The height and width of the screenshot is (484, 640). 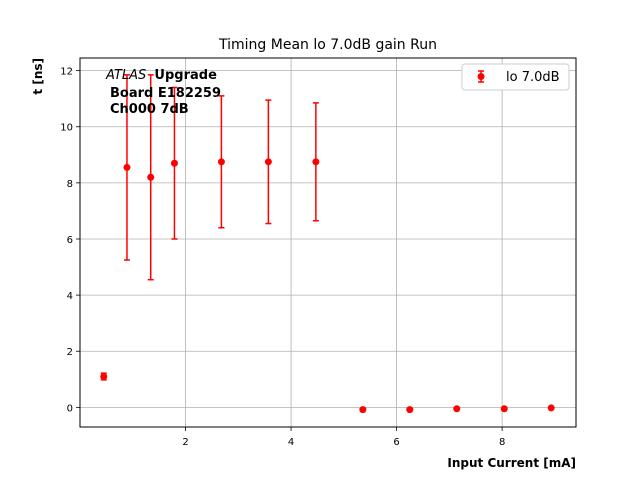 I want to click on x-tick-label: 6, so click(x=396, y=442).